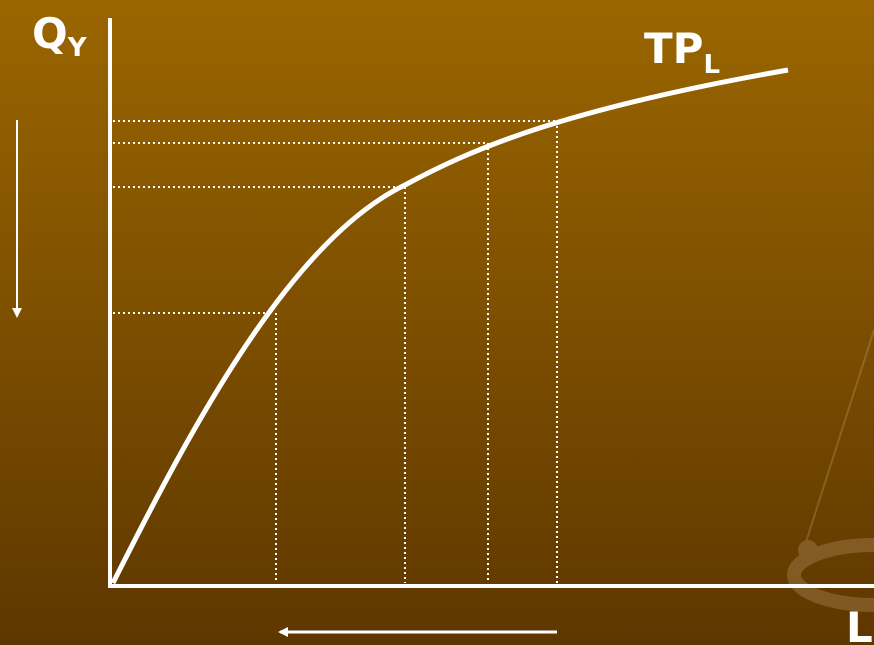  I want to click on decoration, so click(830, 470).